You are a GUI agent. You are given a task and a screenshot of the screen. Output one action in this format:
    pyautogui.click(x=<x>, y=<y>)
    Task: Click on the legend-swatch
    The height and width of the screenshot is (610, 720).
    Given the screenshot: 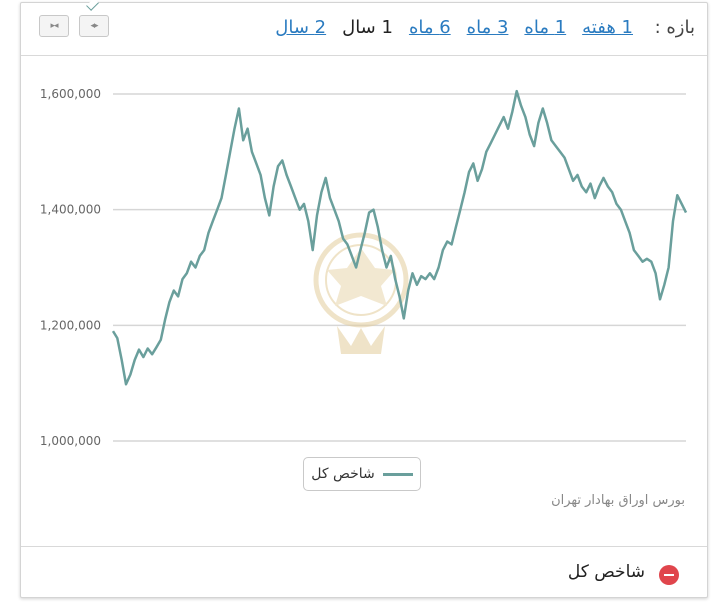 What is the action you would take?
    pyautogui.click(x=397, y=474)
    